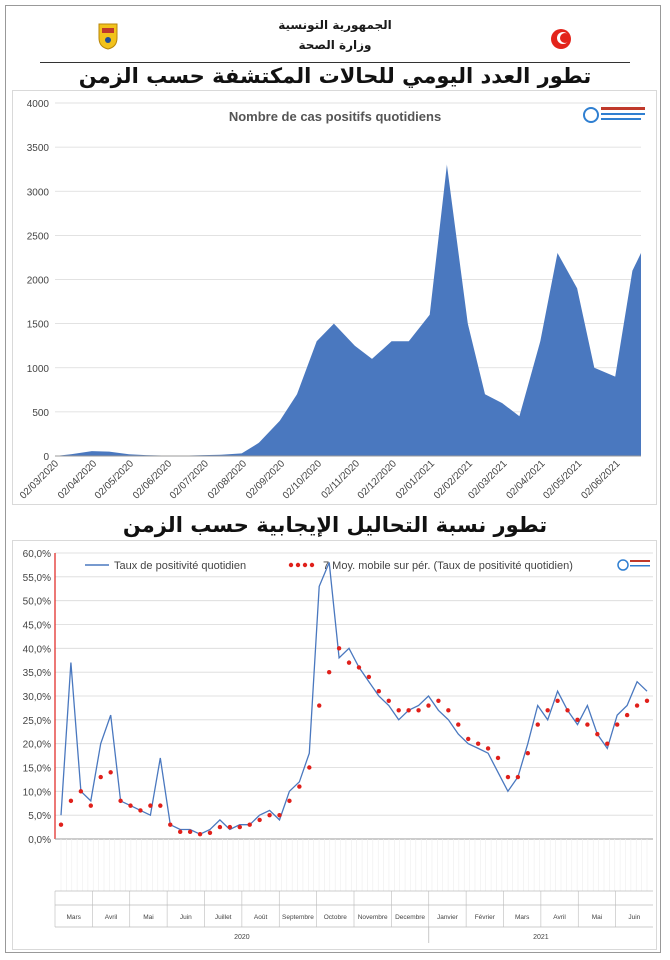 The height and width of the screenshot is (960, 670). What do you see at coordinates (38, 104) in the screenshot?
I see `y-tick-label: 4000` at bounding box center [38, 104].